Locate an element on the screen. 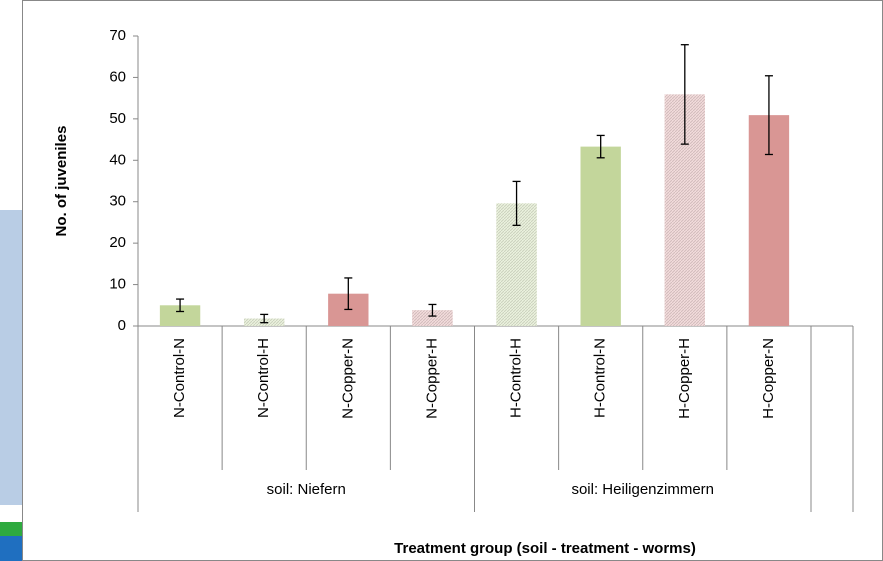 The image size is (883, 561). y-tick-label: 20 is located at coordinates (117, 242).